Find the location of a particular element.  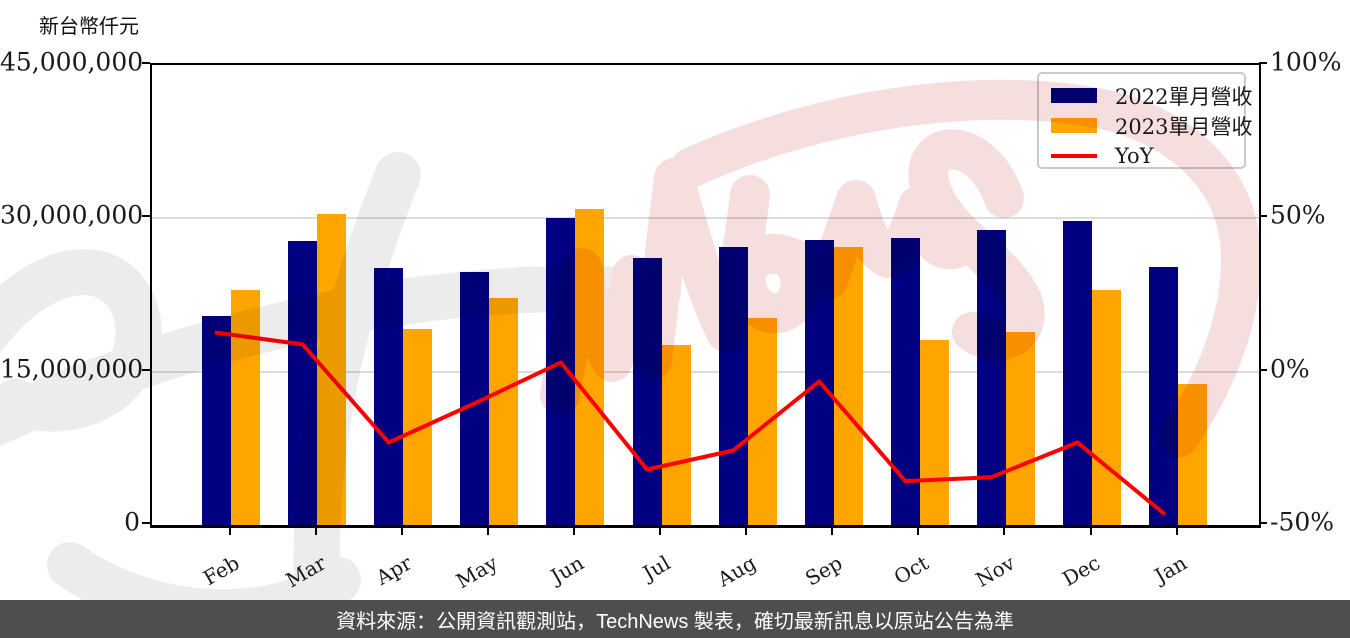

footer-bar: 資料來源：公開資訊觀測站，TechNews 製表，確切最新訊息以原站公告為準 is located at coordinates (675, 619).